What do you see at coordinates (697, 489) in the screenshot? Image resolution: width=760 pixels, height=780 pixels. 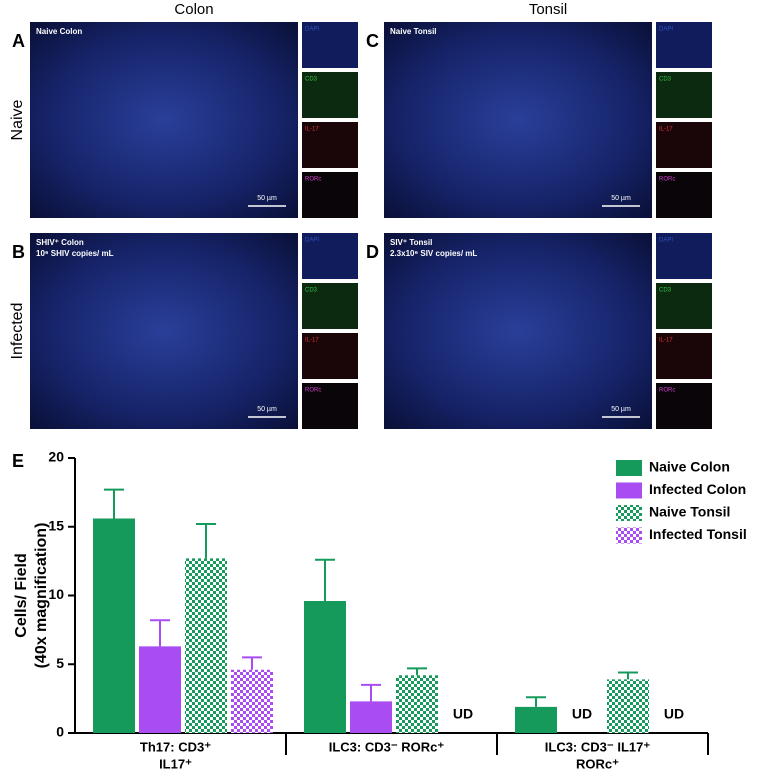 I see `legend-label: Infected Colon` at bounding box center [697, 489].